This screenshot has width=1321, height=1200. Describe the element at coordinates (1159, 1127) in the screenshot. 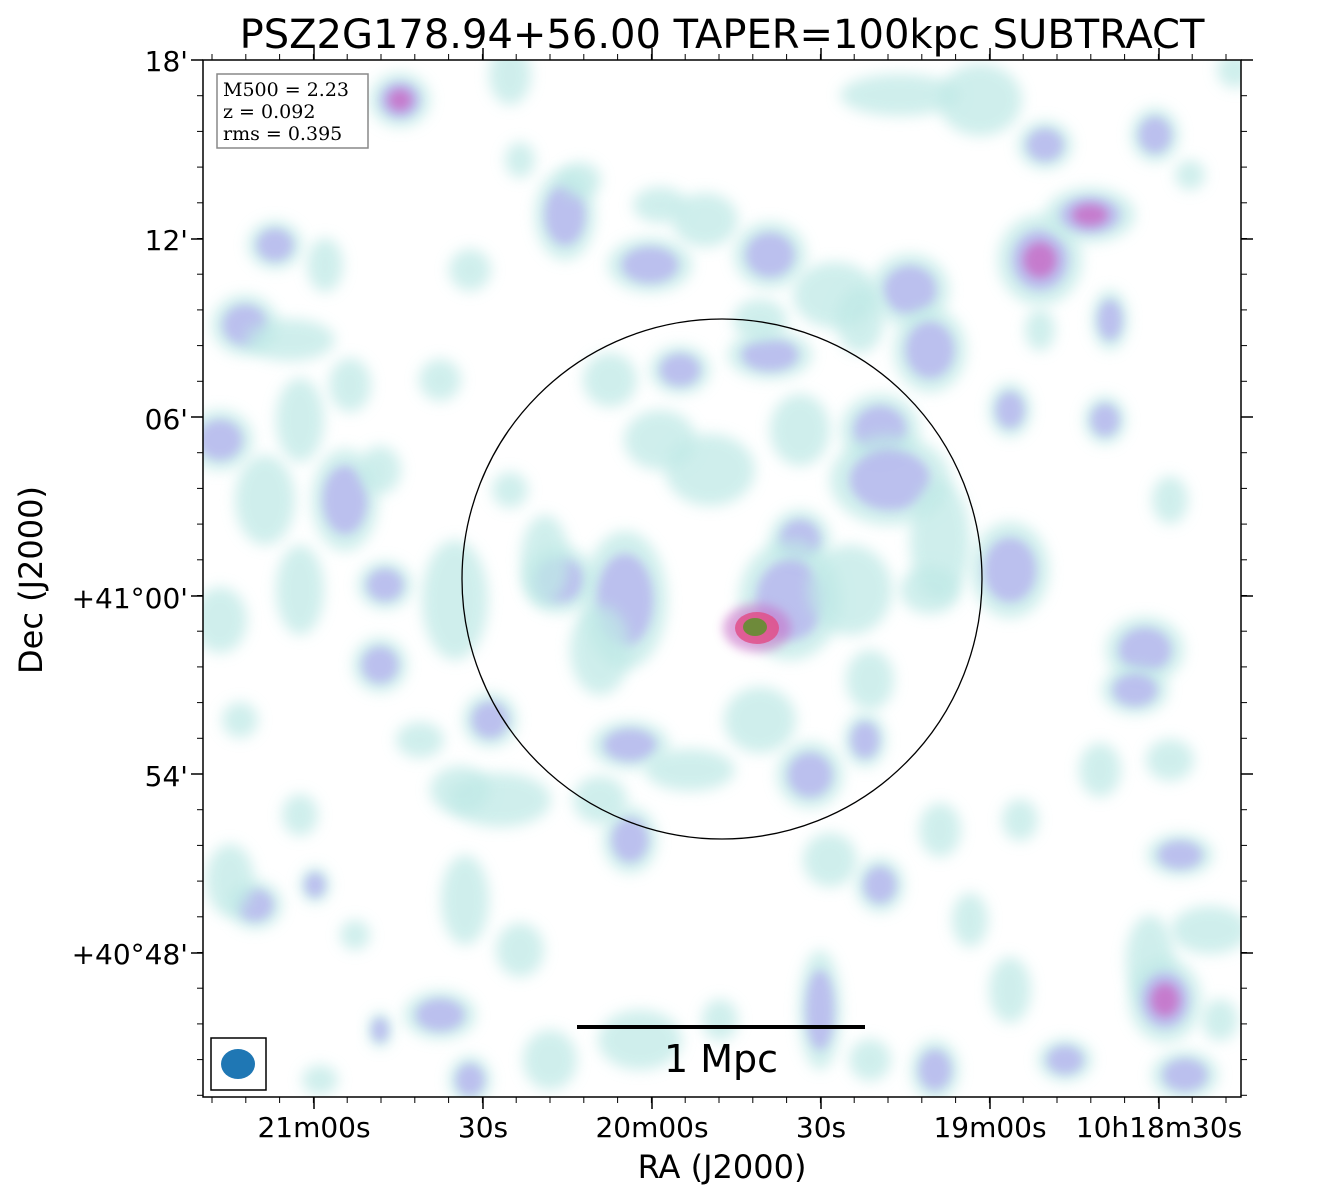

I see `x-tick-label: 10h18m30s` at that location.